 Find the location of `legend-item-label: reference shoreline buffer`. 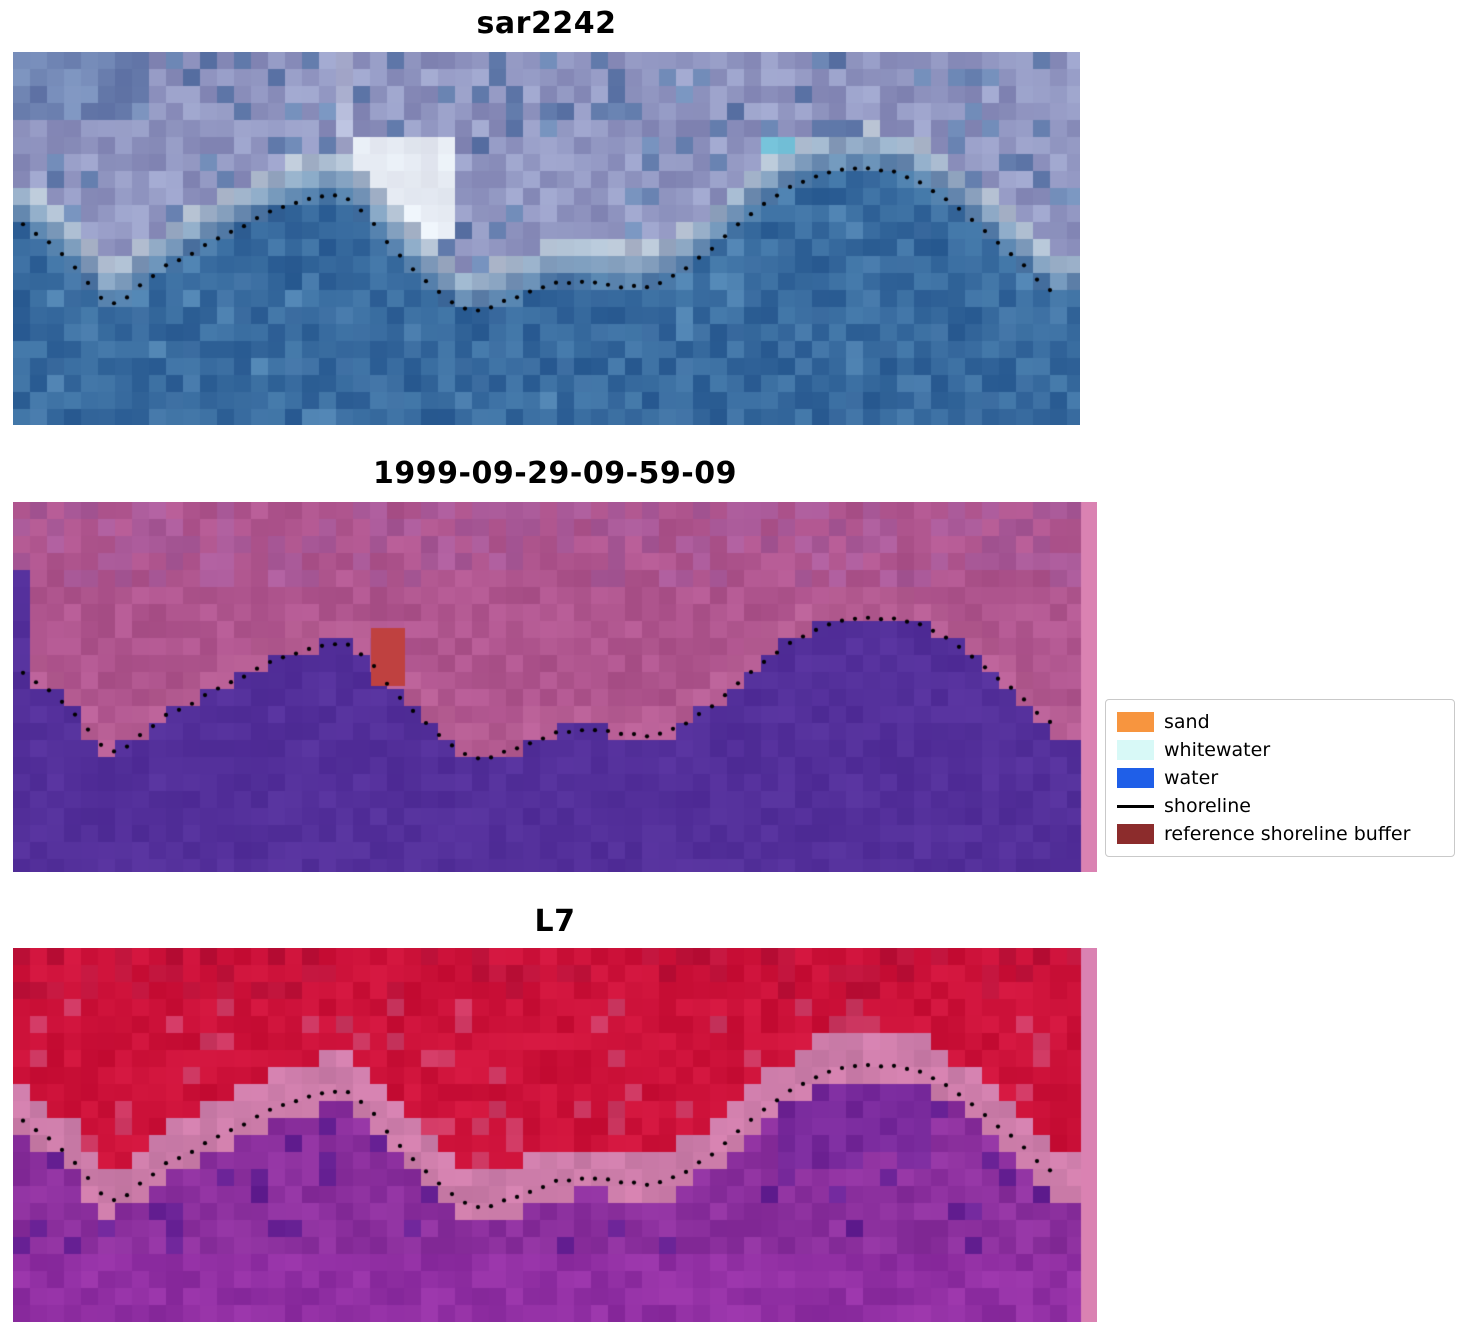

legend-item-label: reference shoreline buffer is located at coordinates (1287, 834).